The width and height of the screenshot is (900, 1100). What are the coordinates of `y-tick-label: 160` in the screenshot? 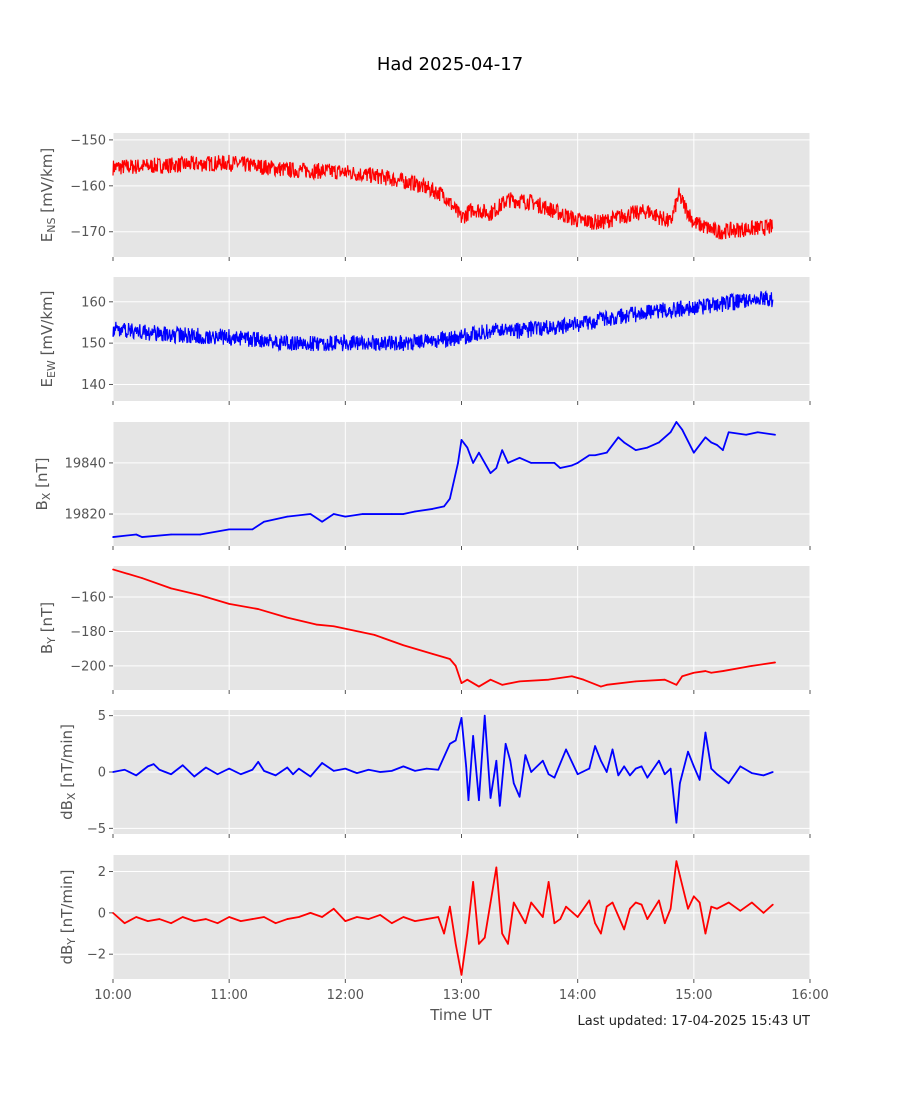 It's located at (93, 302).